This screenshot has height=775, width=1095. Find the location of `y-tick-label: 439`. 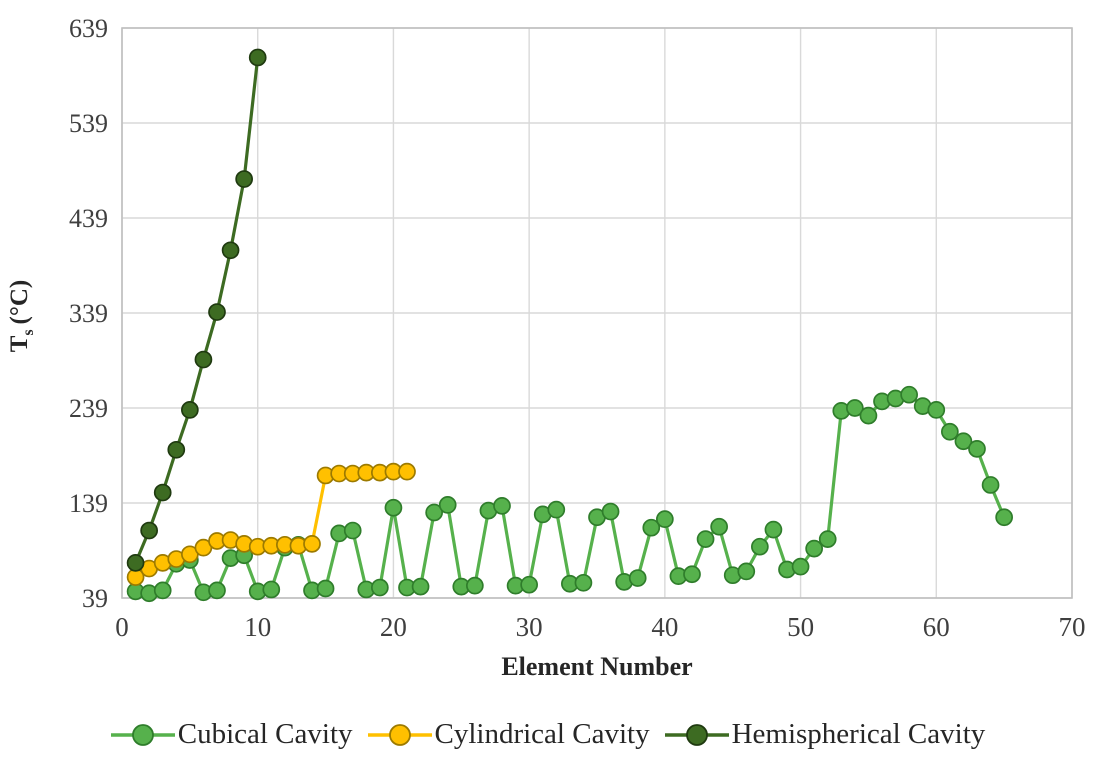

y-tick-label: 439 is located at coordinates (88, 218).